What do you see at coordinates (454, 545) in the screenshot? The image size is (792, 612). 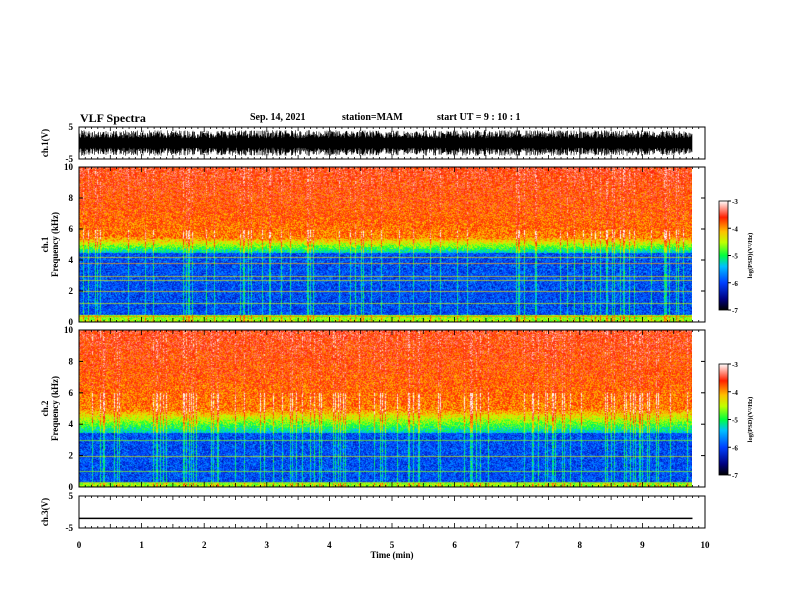 I see `x-tick-label: 6` at bounding box center [454, 545].